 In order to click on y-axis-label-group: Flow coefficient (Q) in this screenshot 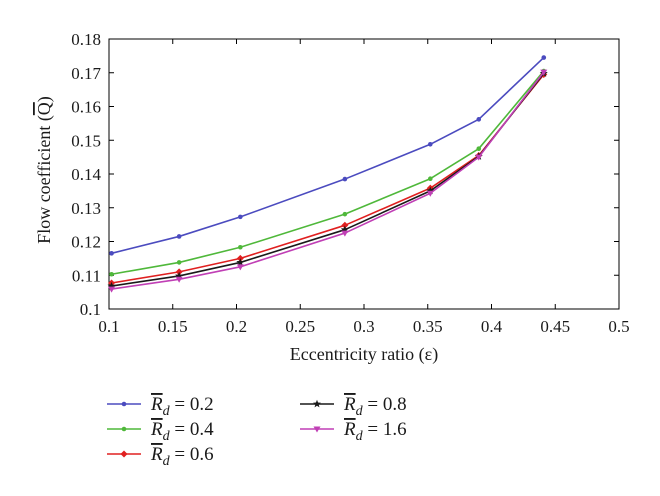, I will do `click(44, 170)`.